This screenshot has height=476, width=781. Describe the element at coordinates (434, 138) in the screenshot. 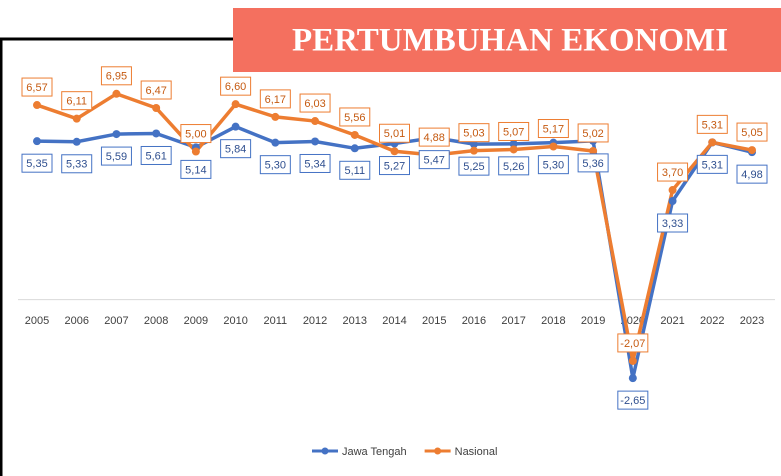

I see `value-label: 4,88` at that location.